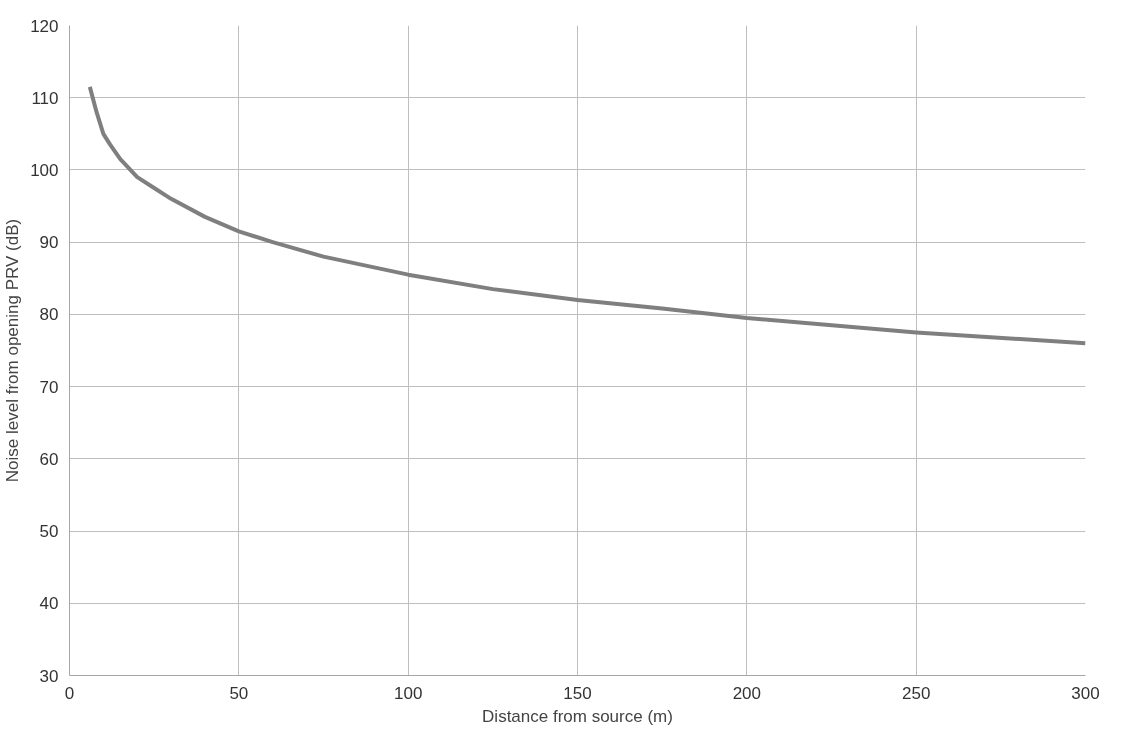  Describe the element at coordinates (49, 604) in the screenshot. I see `y-tick-label: 40` at that location.